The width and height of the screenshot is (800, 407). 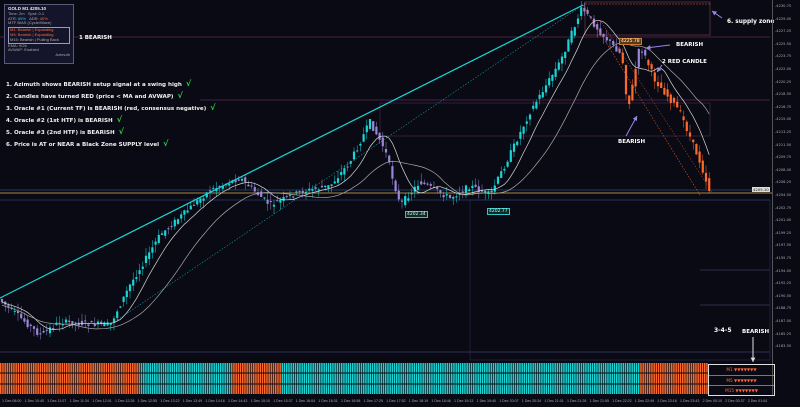 What do you see at coordinates (418, 401) in the screenshot?
I see `time-tick: 1 Dec 18:19` at bounding box center [418, 401].